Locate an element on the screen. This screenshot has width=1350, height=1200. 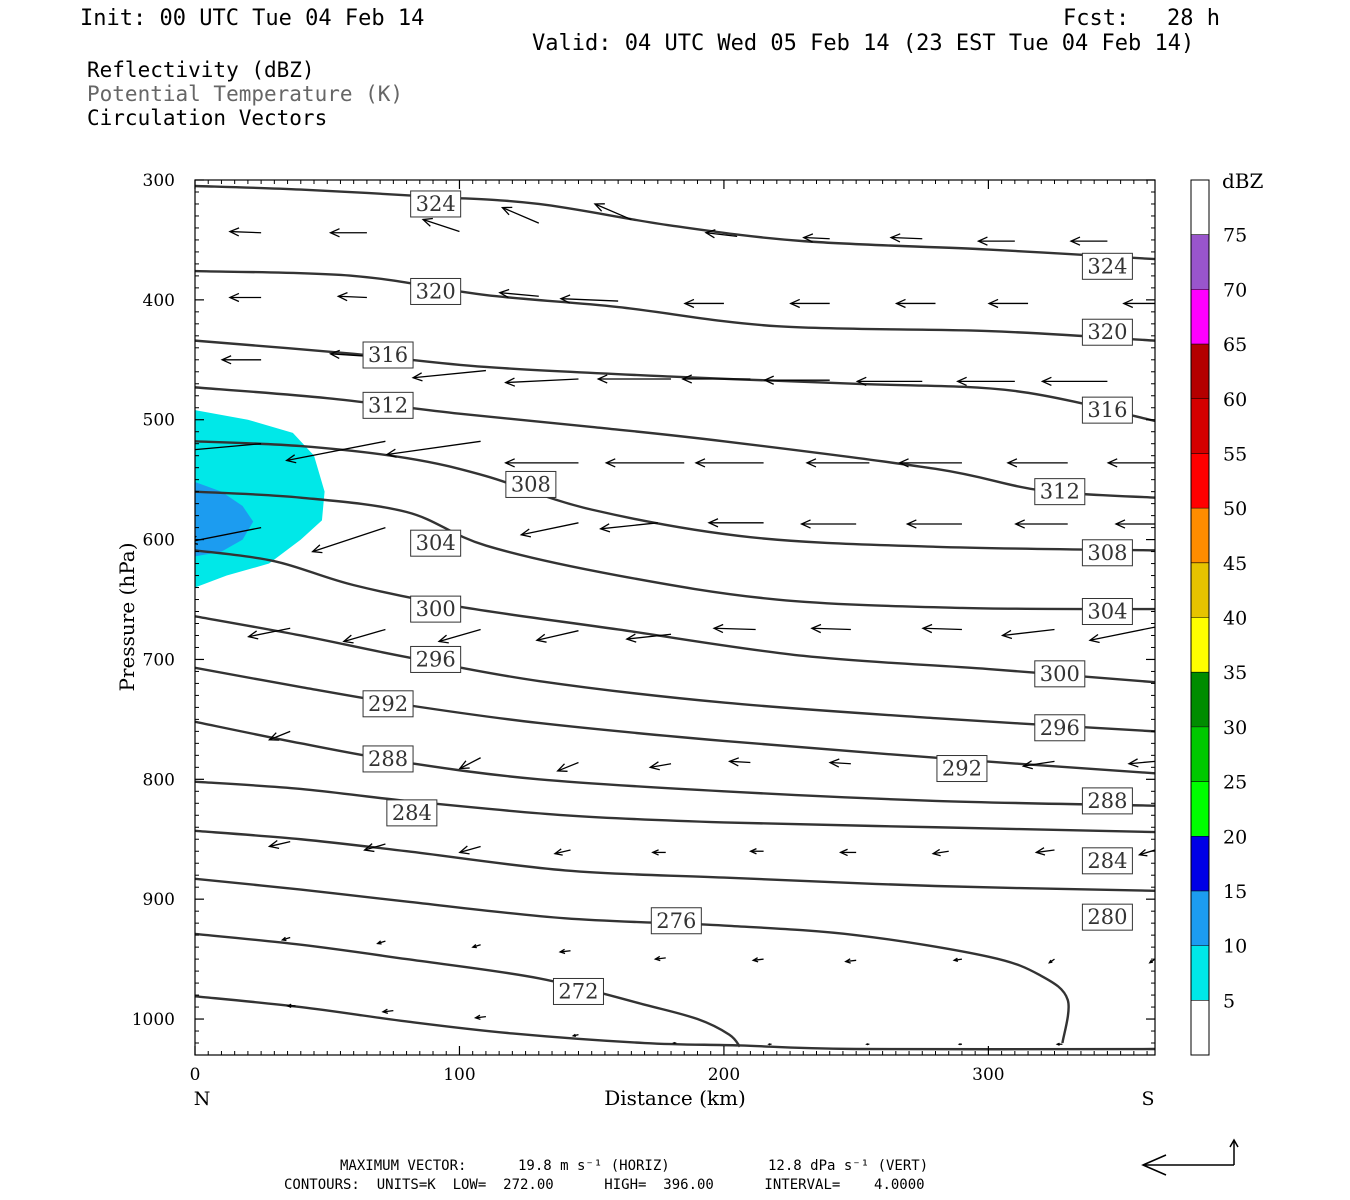
contour-label-312: 312 is located at coordinates (388, 405).